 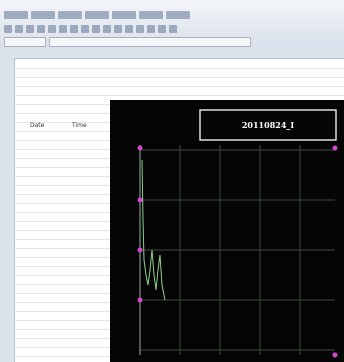 What do you see at coordinates (79, 125) in the screenshot?
I see `column-label: Time` at bounding box center [79, 125].